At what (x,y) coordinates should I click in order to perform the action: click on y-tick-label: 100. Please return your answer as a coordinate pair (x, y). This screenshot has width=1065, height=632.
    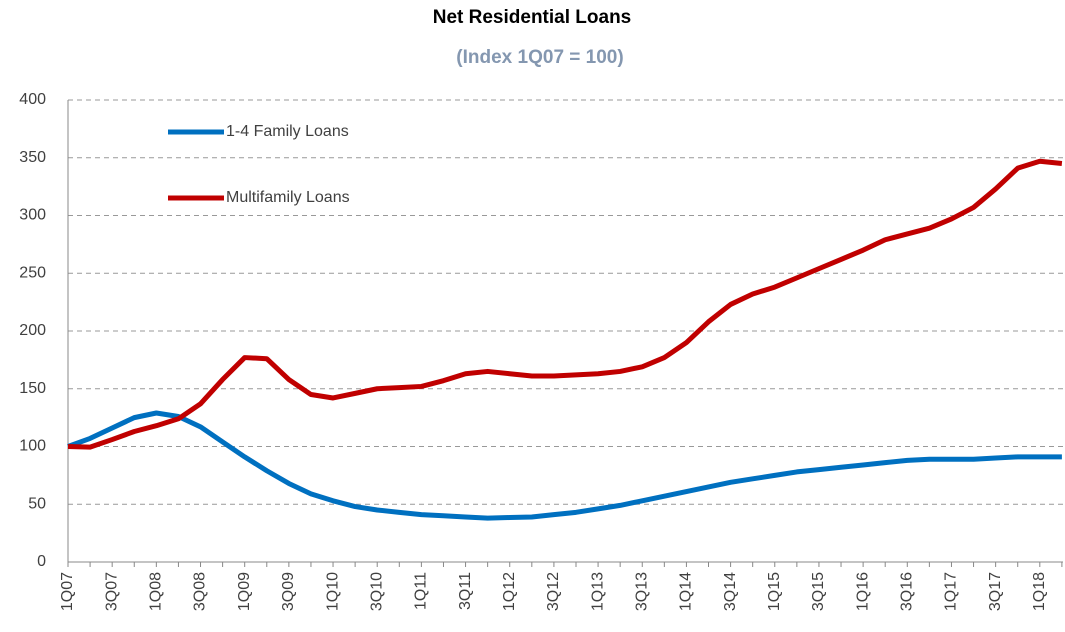
    Looking at the image, I should click on (32, 446).